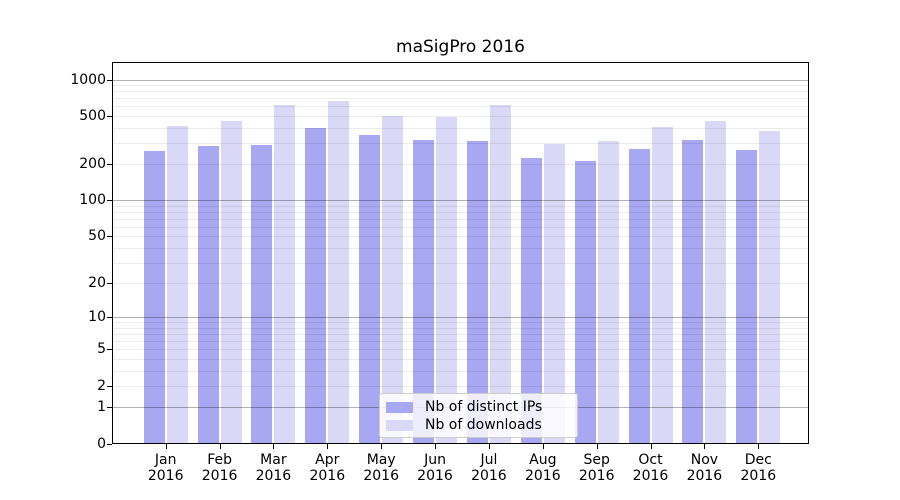  Describe the element at coordinates (596, 468) in the screenshot. I see `x-tick-label: Sep 2016` at that location.